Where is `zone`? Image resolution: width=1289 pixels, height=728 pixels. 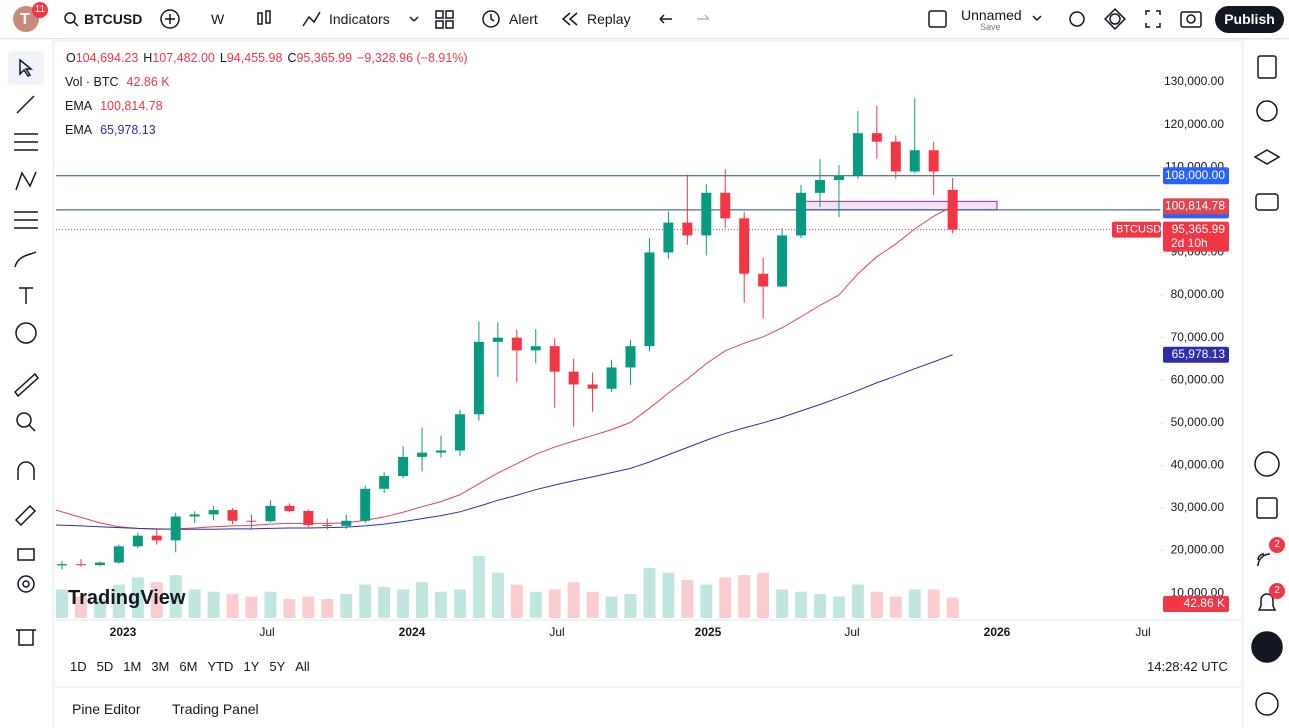 zone is located at coordinates (901, 205).